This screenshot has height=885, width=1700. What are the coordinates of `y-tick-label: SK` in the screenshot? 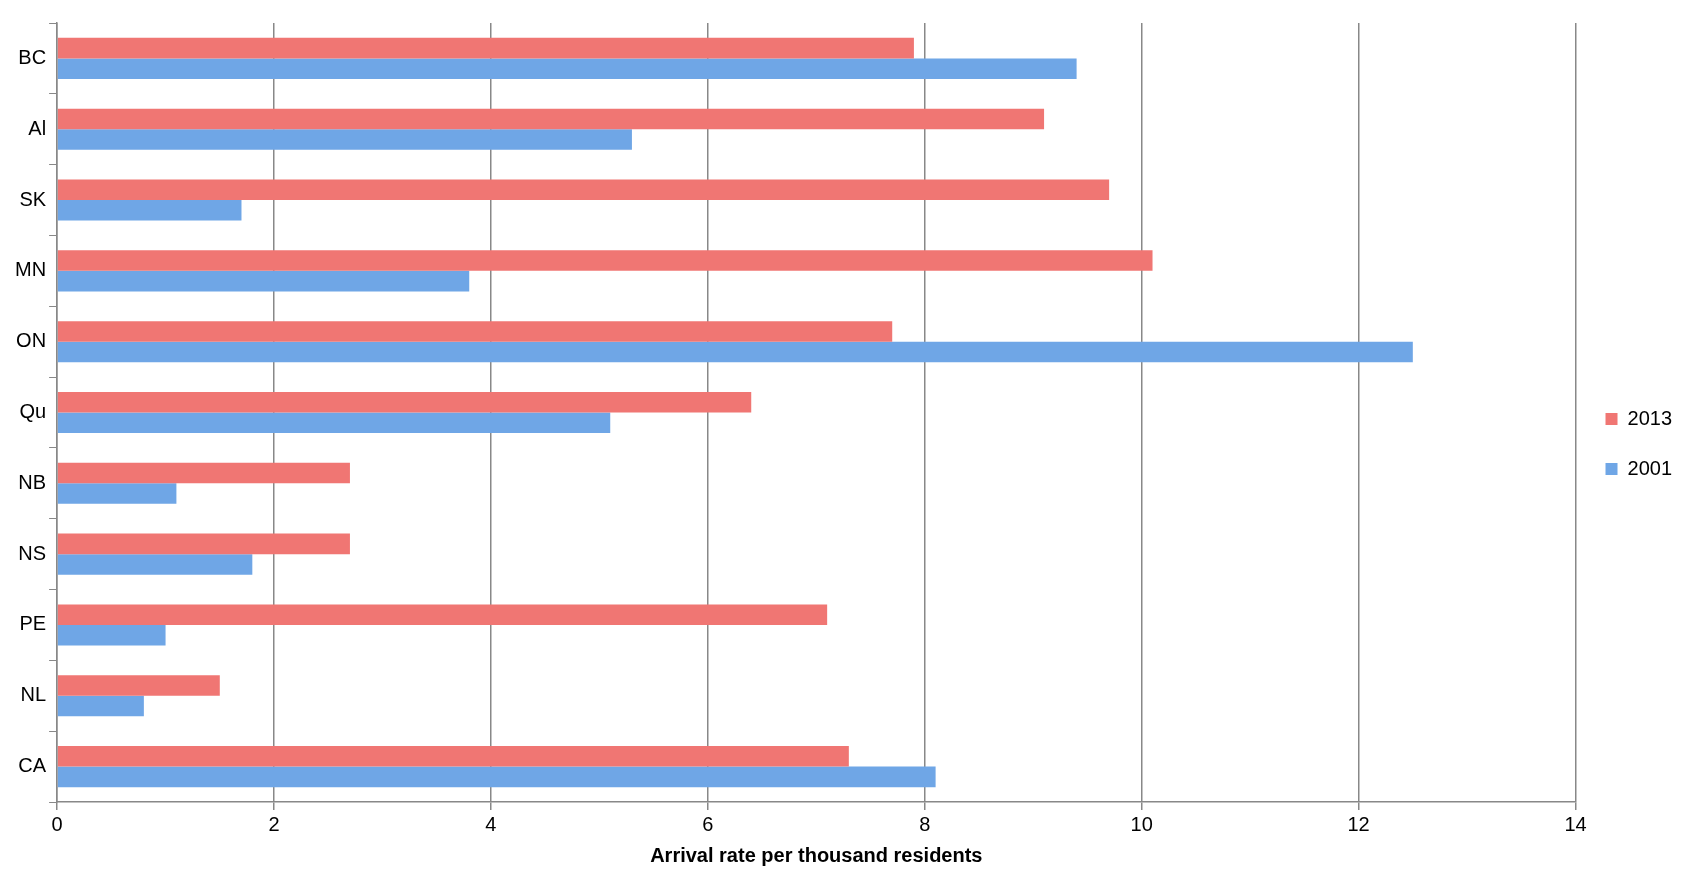 It's located at (33, 198).